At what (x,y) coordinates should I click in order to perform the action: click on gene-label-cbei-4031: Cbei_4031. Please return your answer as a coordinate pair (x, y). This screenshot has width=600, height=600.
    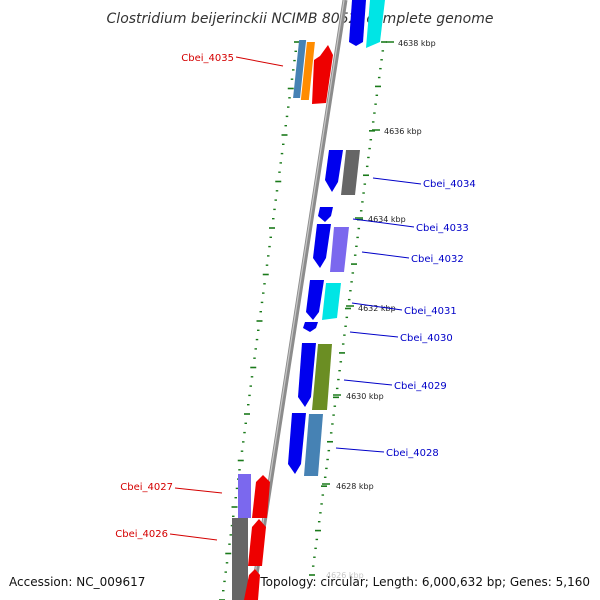
    Looking at the image, I should click on (430, 311).